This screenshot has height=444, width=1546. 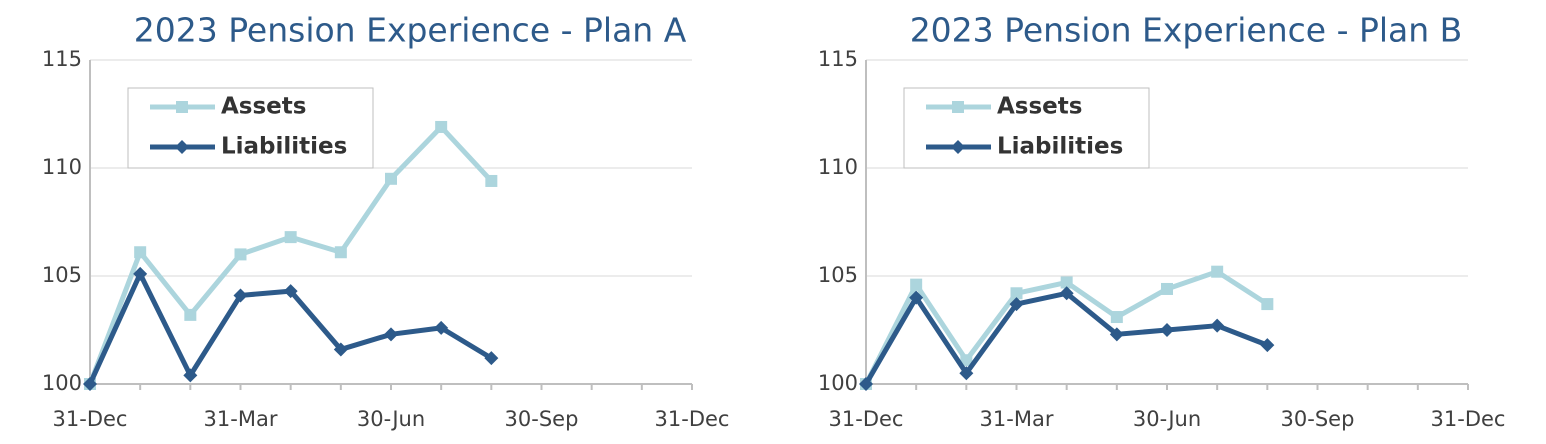 I want to click on series-line, so click(x=1066, y=338).